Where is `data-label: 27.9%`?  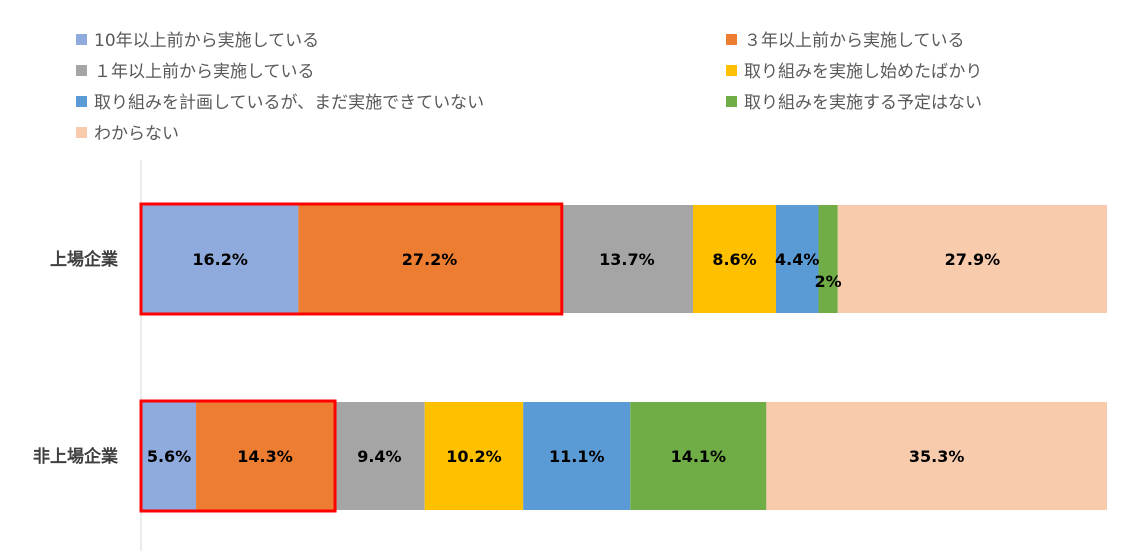 data-label: 27.9% is located at coordinates (973, 259).